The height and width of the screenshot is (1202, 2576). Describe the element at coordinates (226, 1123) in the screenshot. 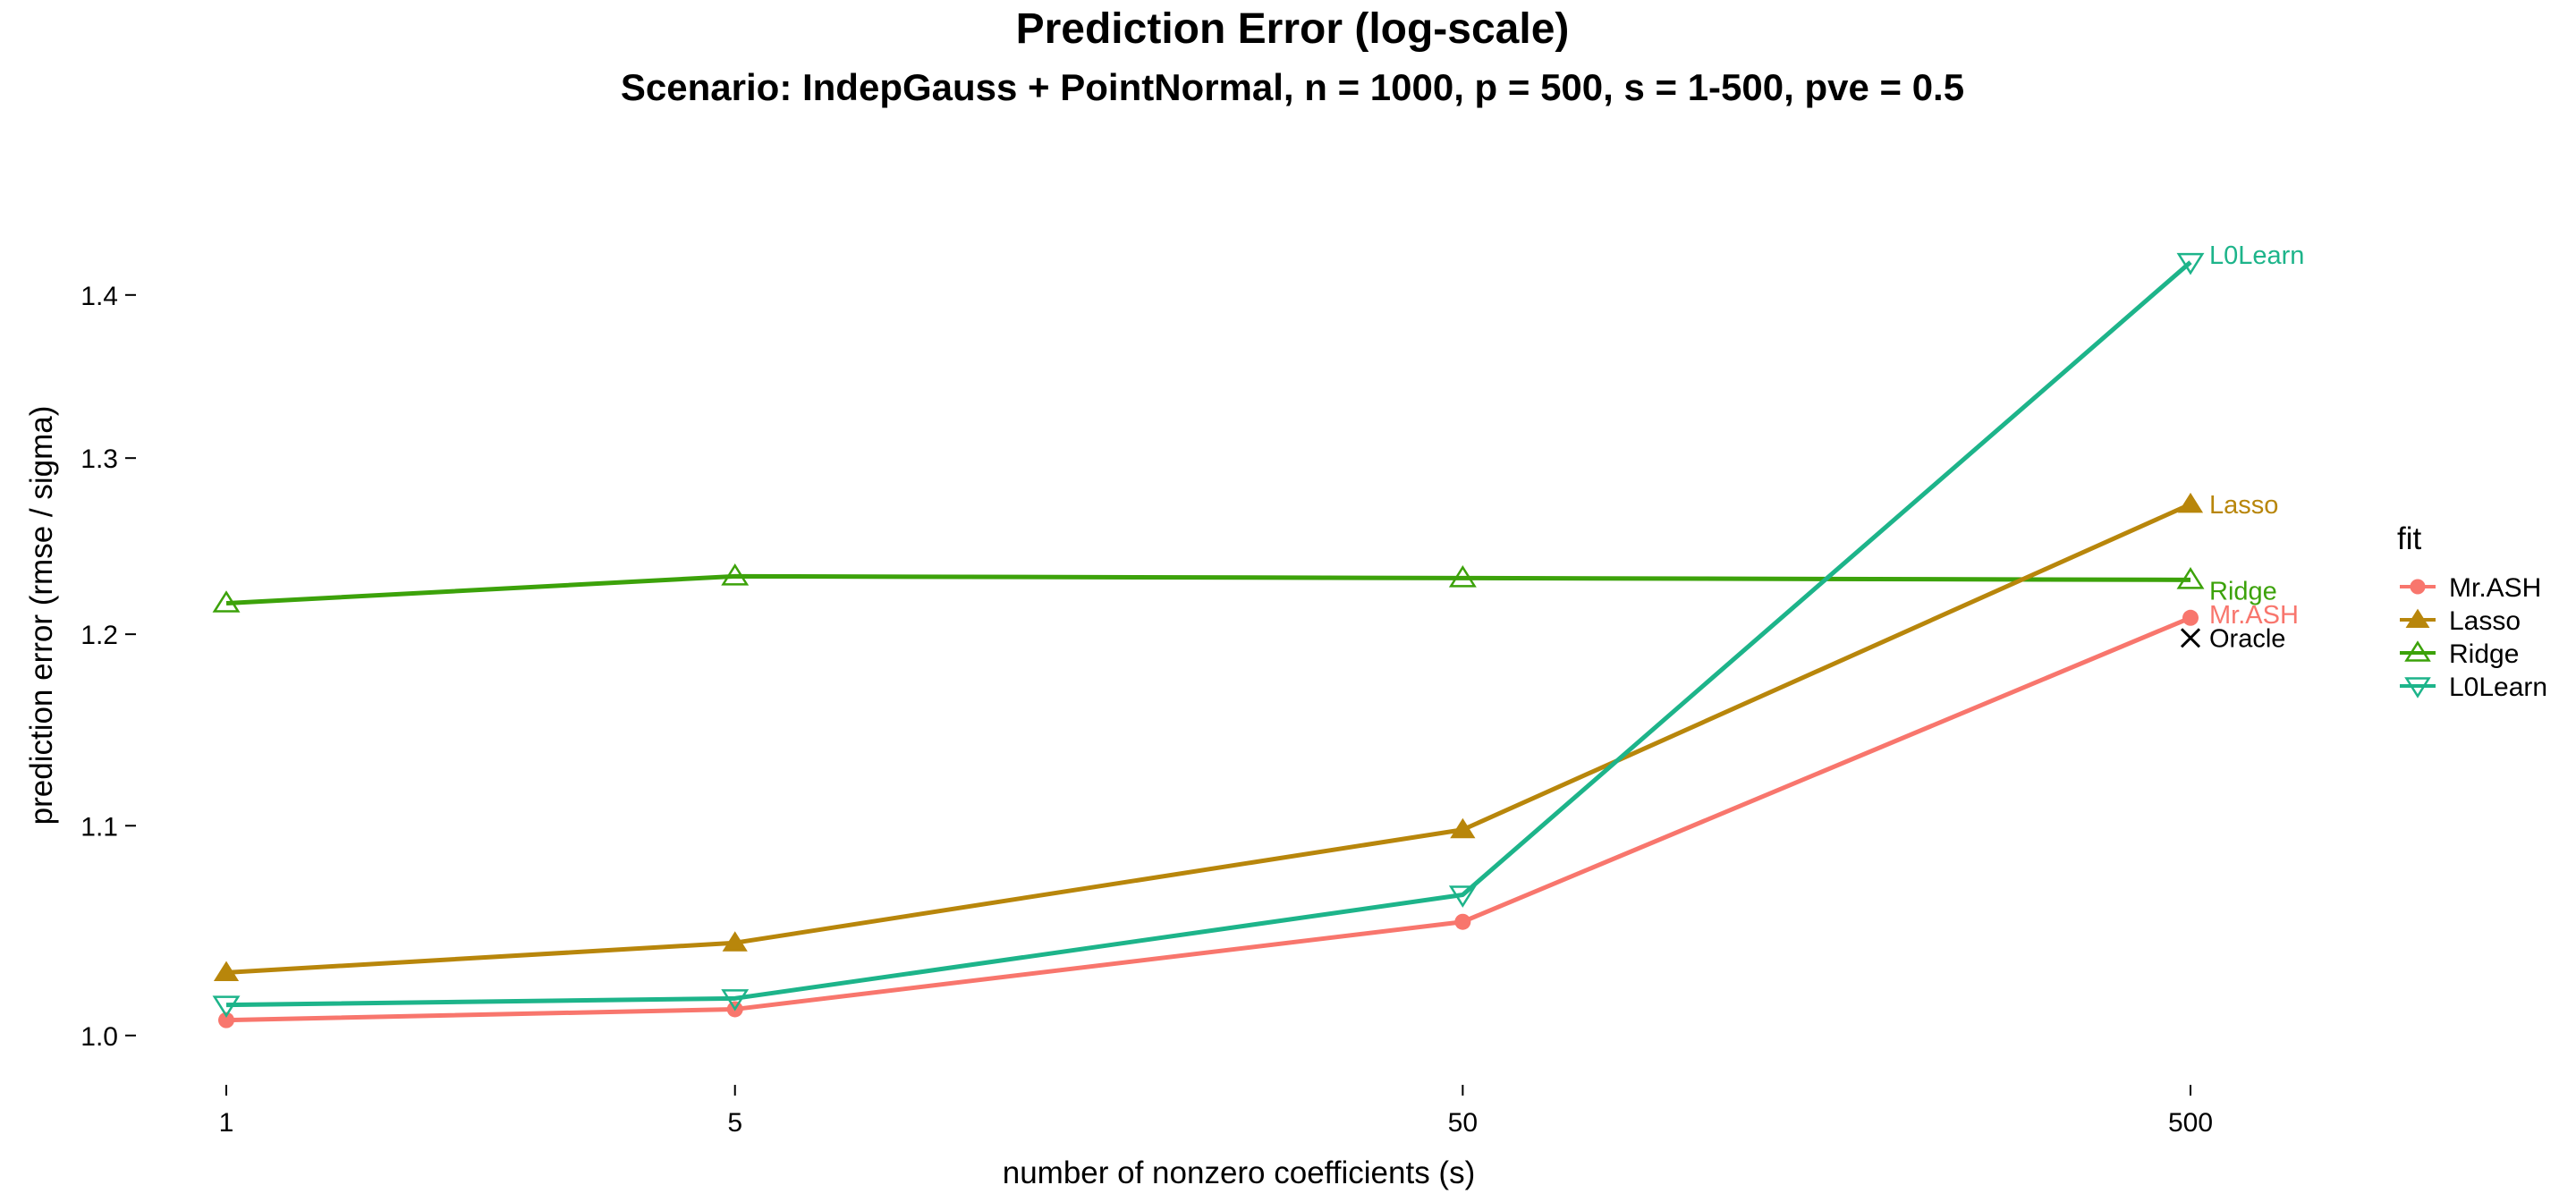

I see `x-tick-label: 1` at that location.